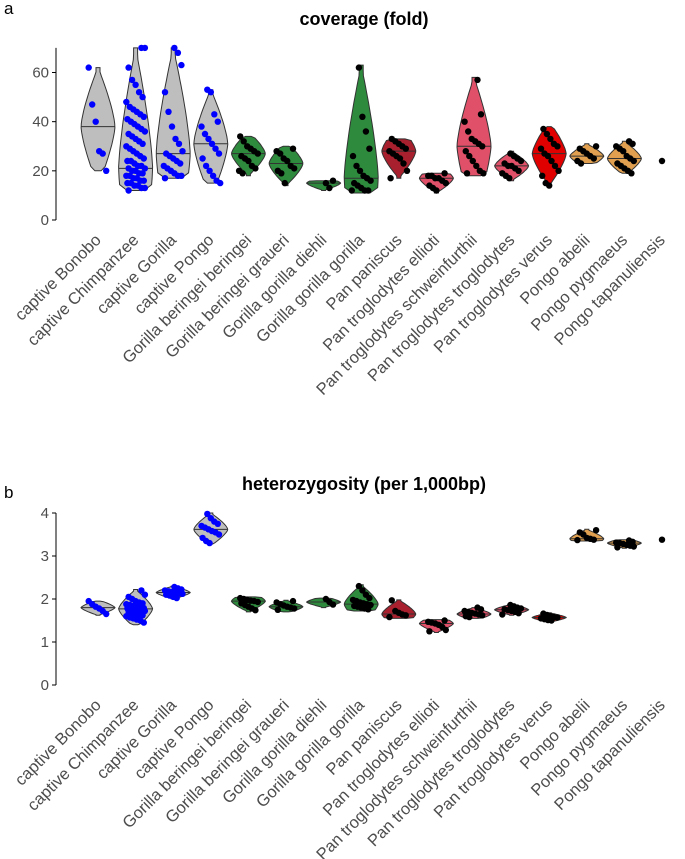 This screenshot has width=685, height=859. What do you see at coordinates (45, 556) in the screenshot?
I see `y-tick-label: 3` at bounding box center [45, 556].